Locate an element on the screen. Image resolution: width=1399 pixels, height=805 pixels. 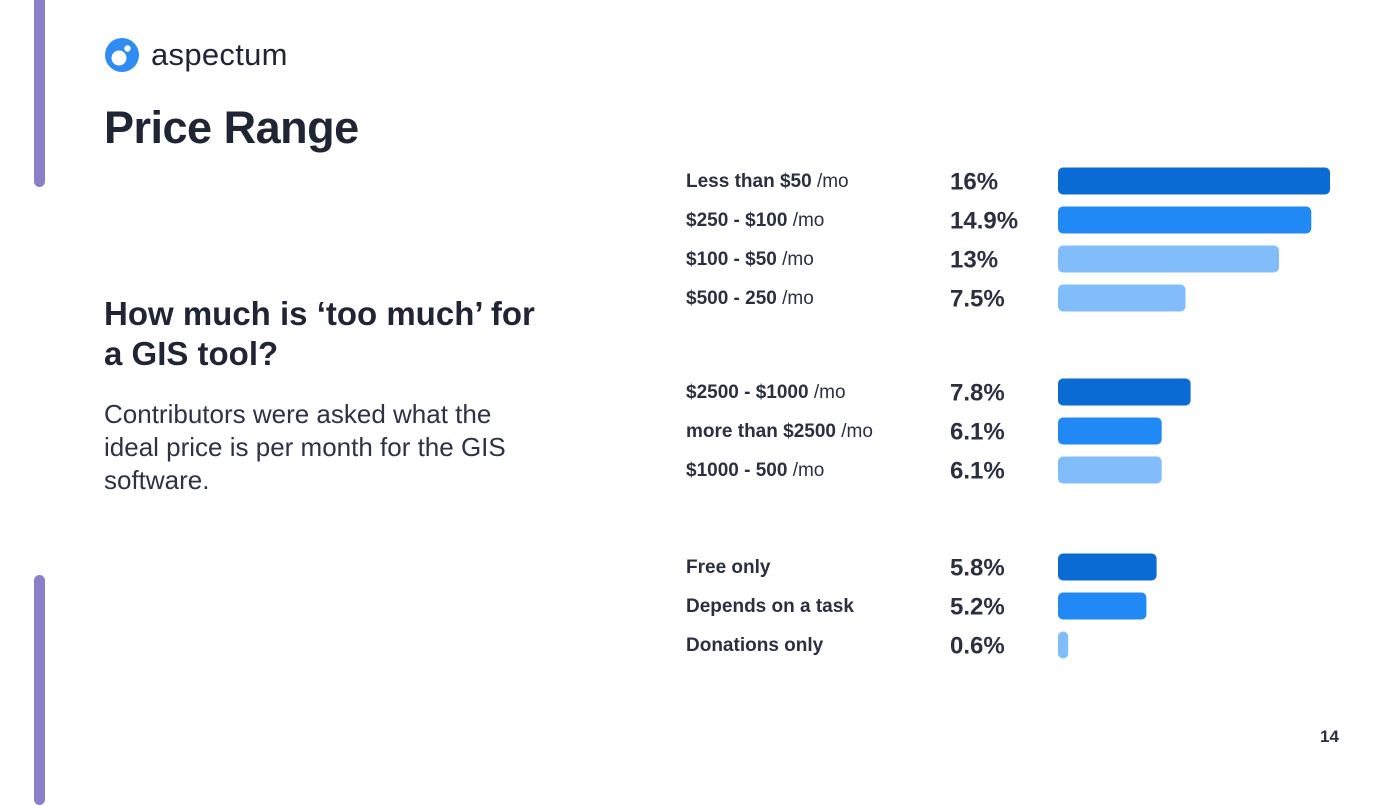
brand-name: aspectum is located at coordinates (219, 54).